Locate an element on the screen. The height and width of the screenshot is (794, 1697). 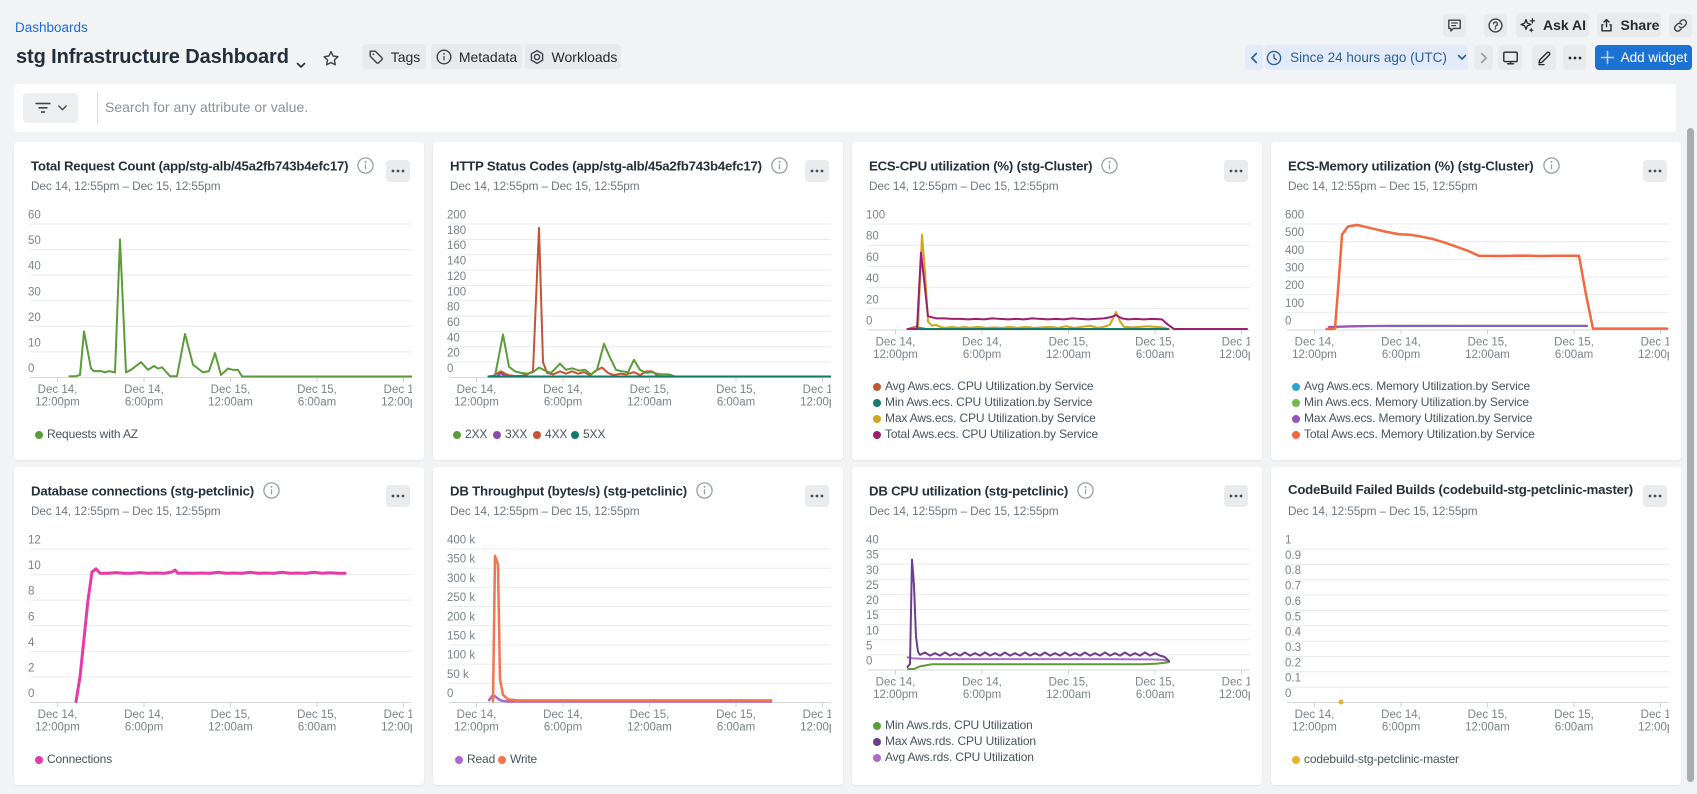
svg-text: 4 is located at coordinates (31, 643).